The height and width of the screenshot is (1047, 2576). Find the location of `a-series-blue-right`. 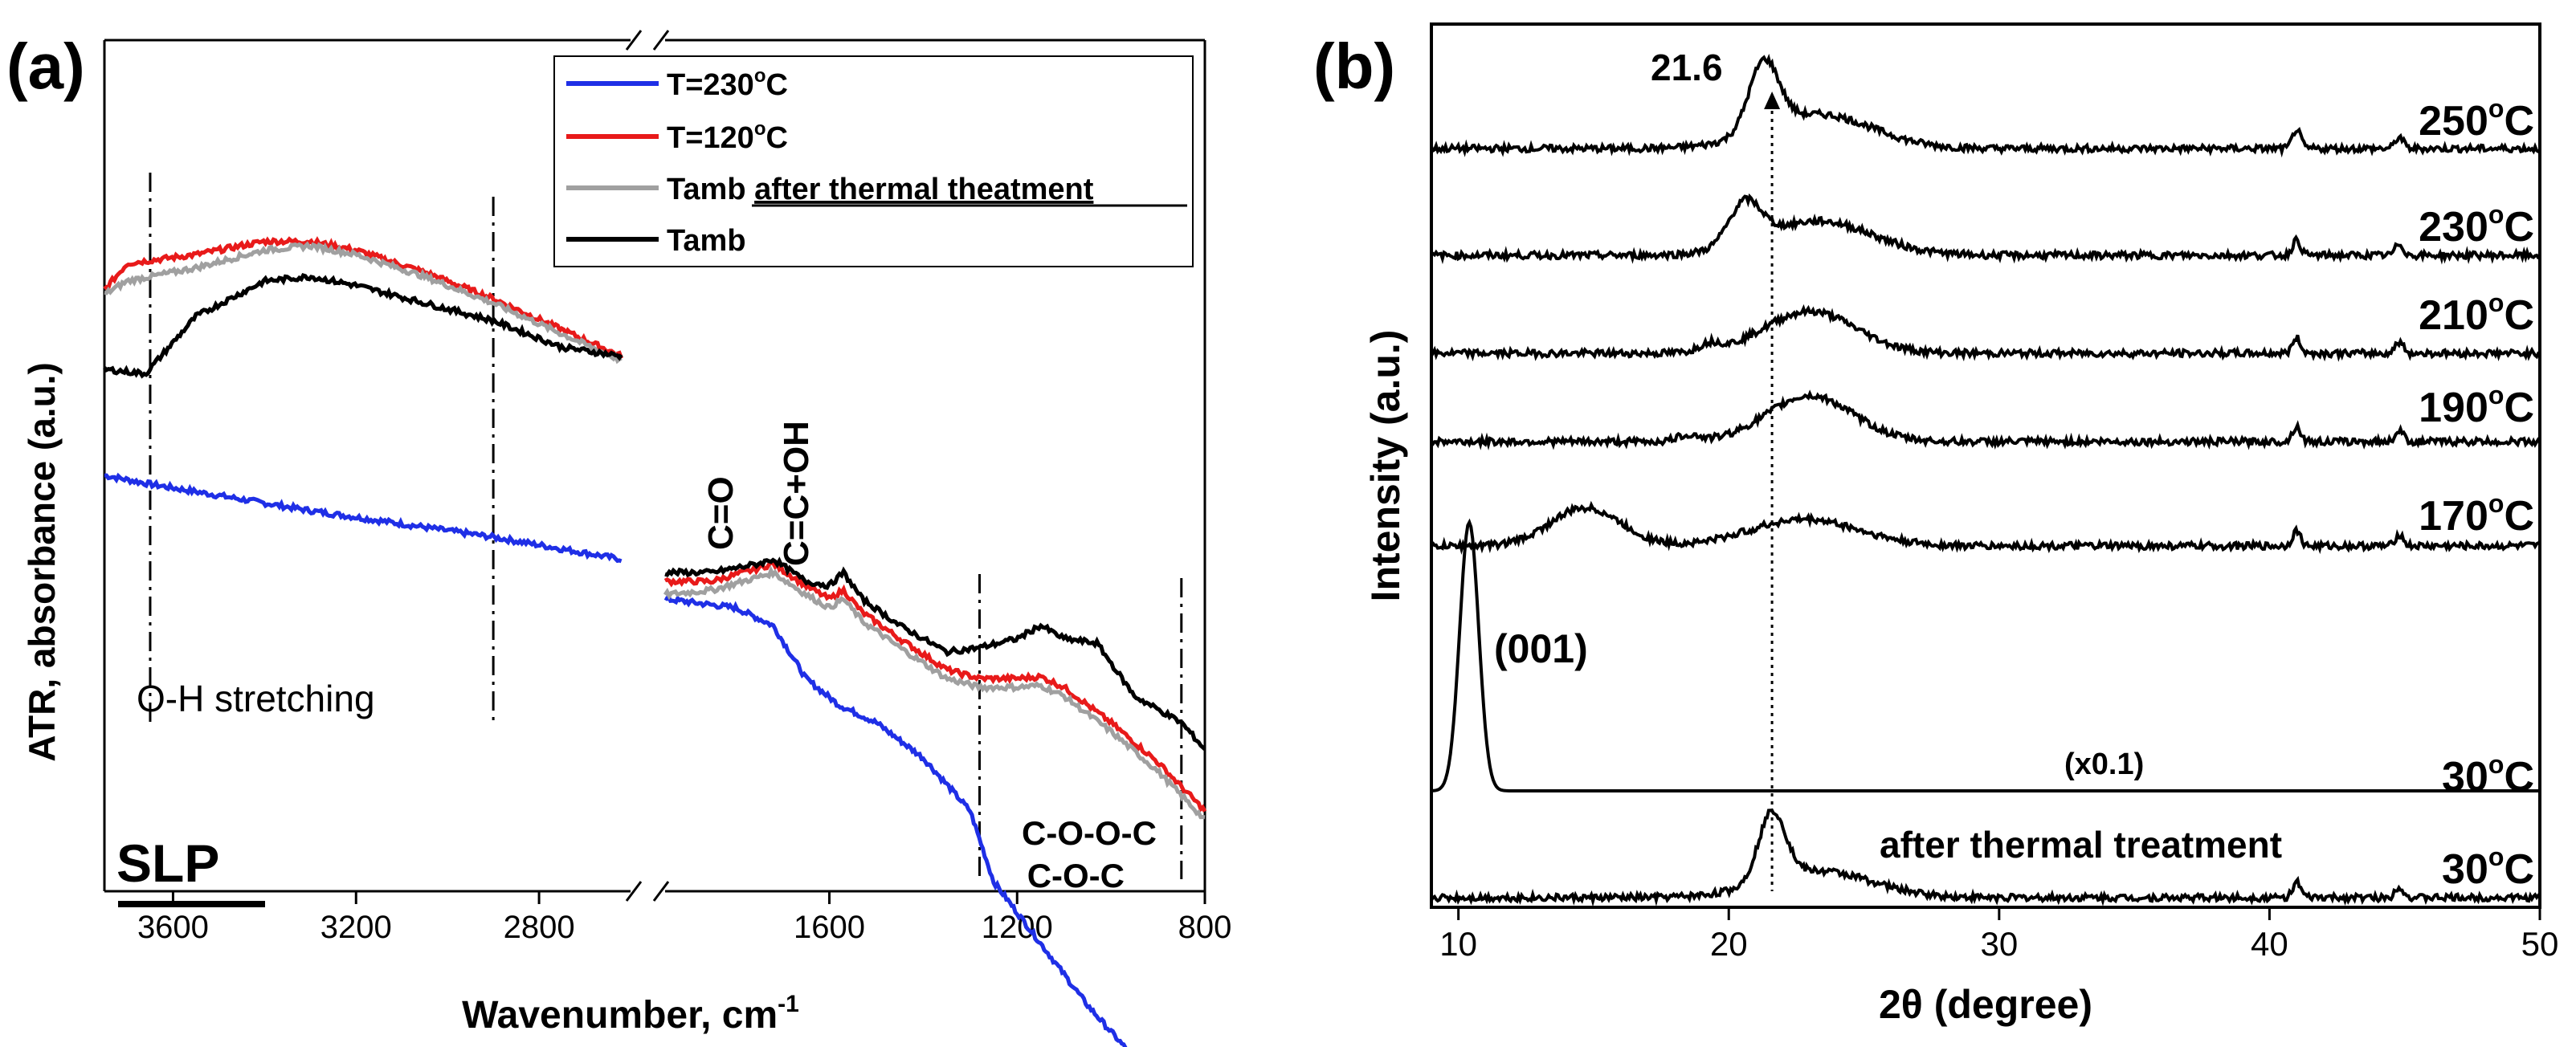

a-series-blue-right is located at coordinates (895, 820).